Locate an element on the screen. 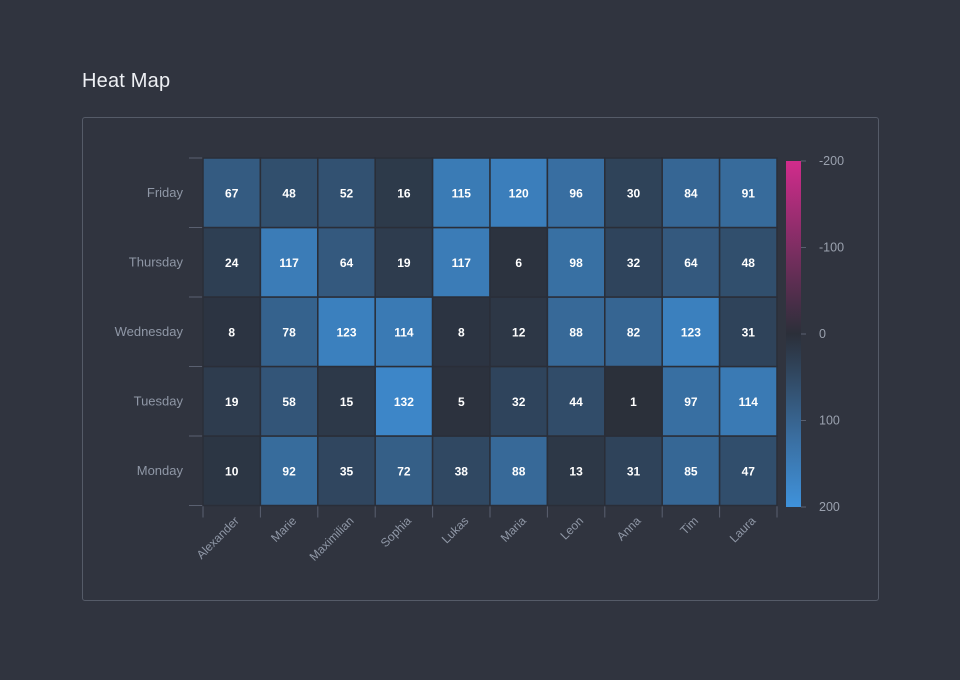  cell-value-label: 44 is located at coordinates (576, 402).